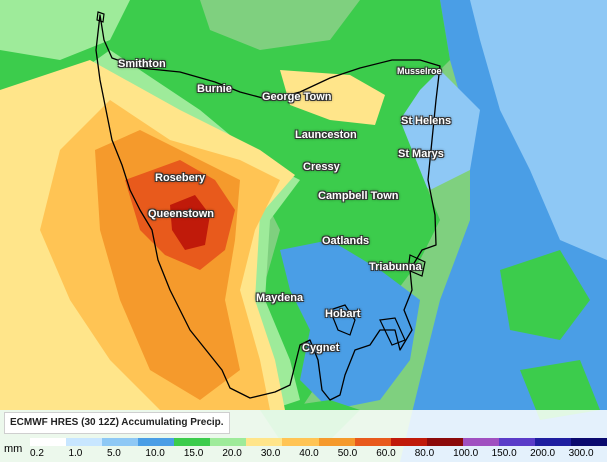 The height and width of the screenshot is (462, 607). What do you see at coordinates (581, 453) in the screenshot?
I see `legend-tick-label: 300.0` at bounding box center [581, 453].